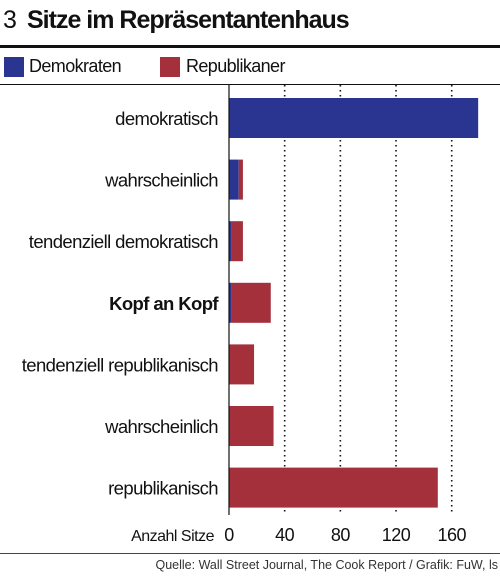  I want to click on category-label: tendenziell demokratisch, so click(124, 241).